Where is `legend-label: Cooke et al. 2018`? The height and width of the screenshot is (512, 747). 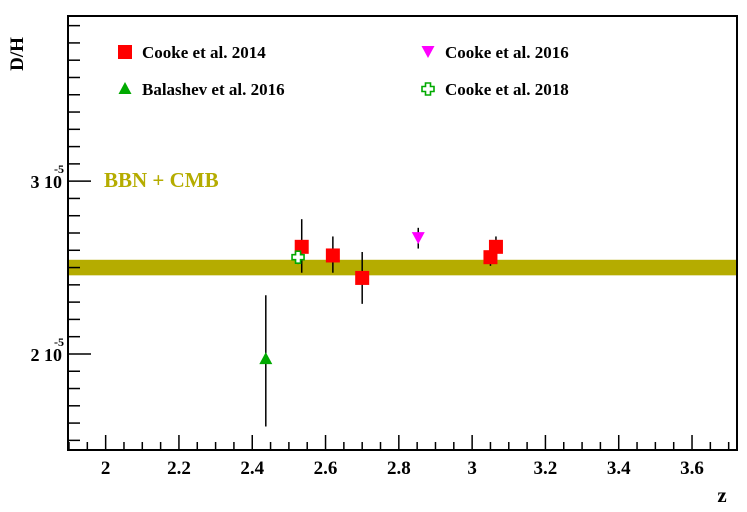 legend-label: Cooke et al. 2018 is located at coordinates (507, 89).